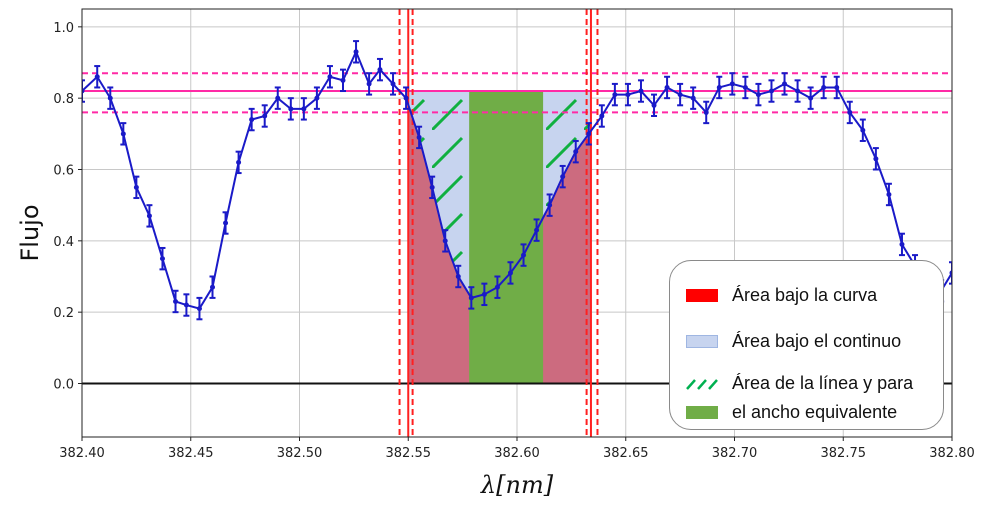  Describe the element at coordinates (952, 453) in the screenshot. I see `x-tick-label: 382.80` at that location.